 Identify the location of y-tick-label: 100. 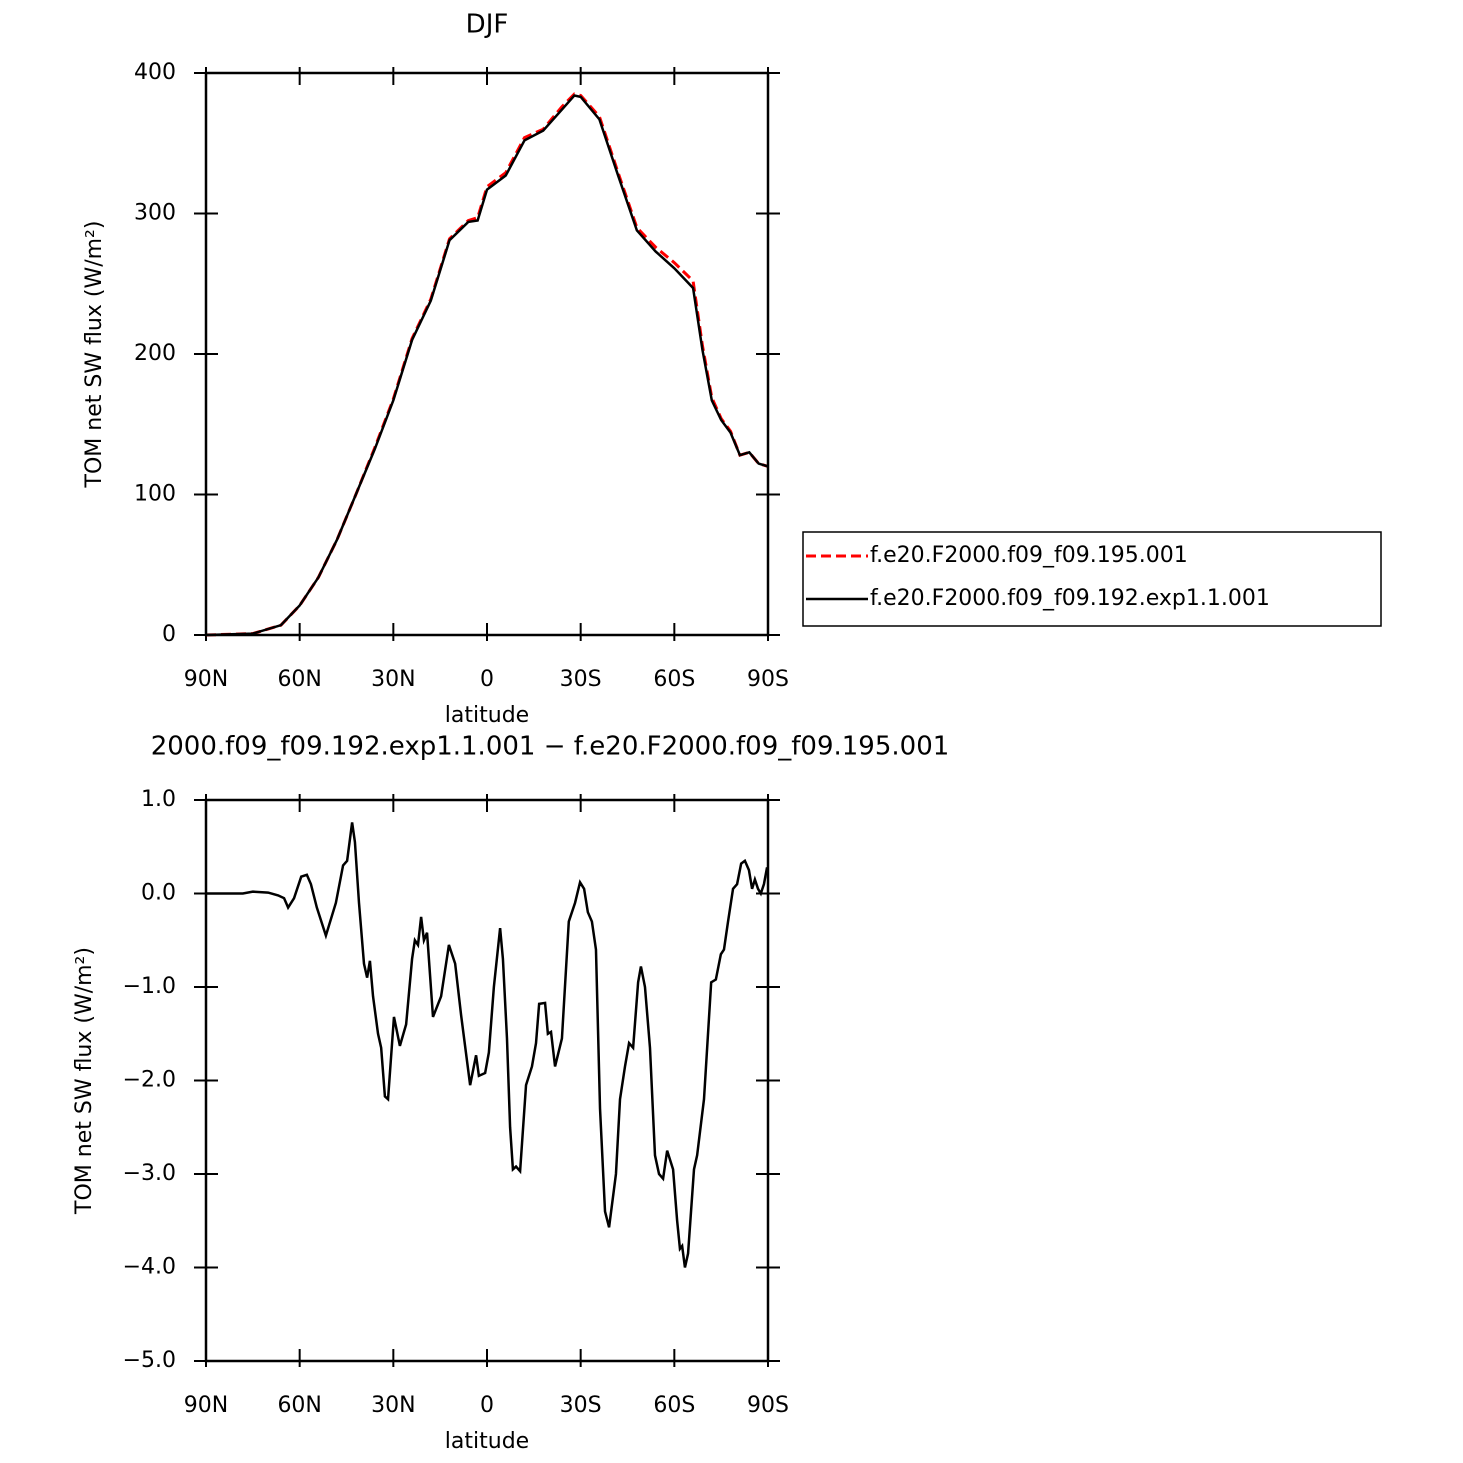
(155, 494).